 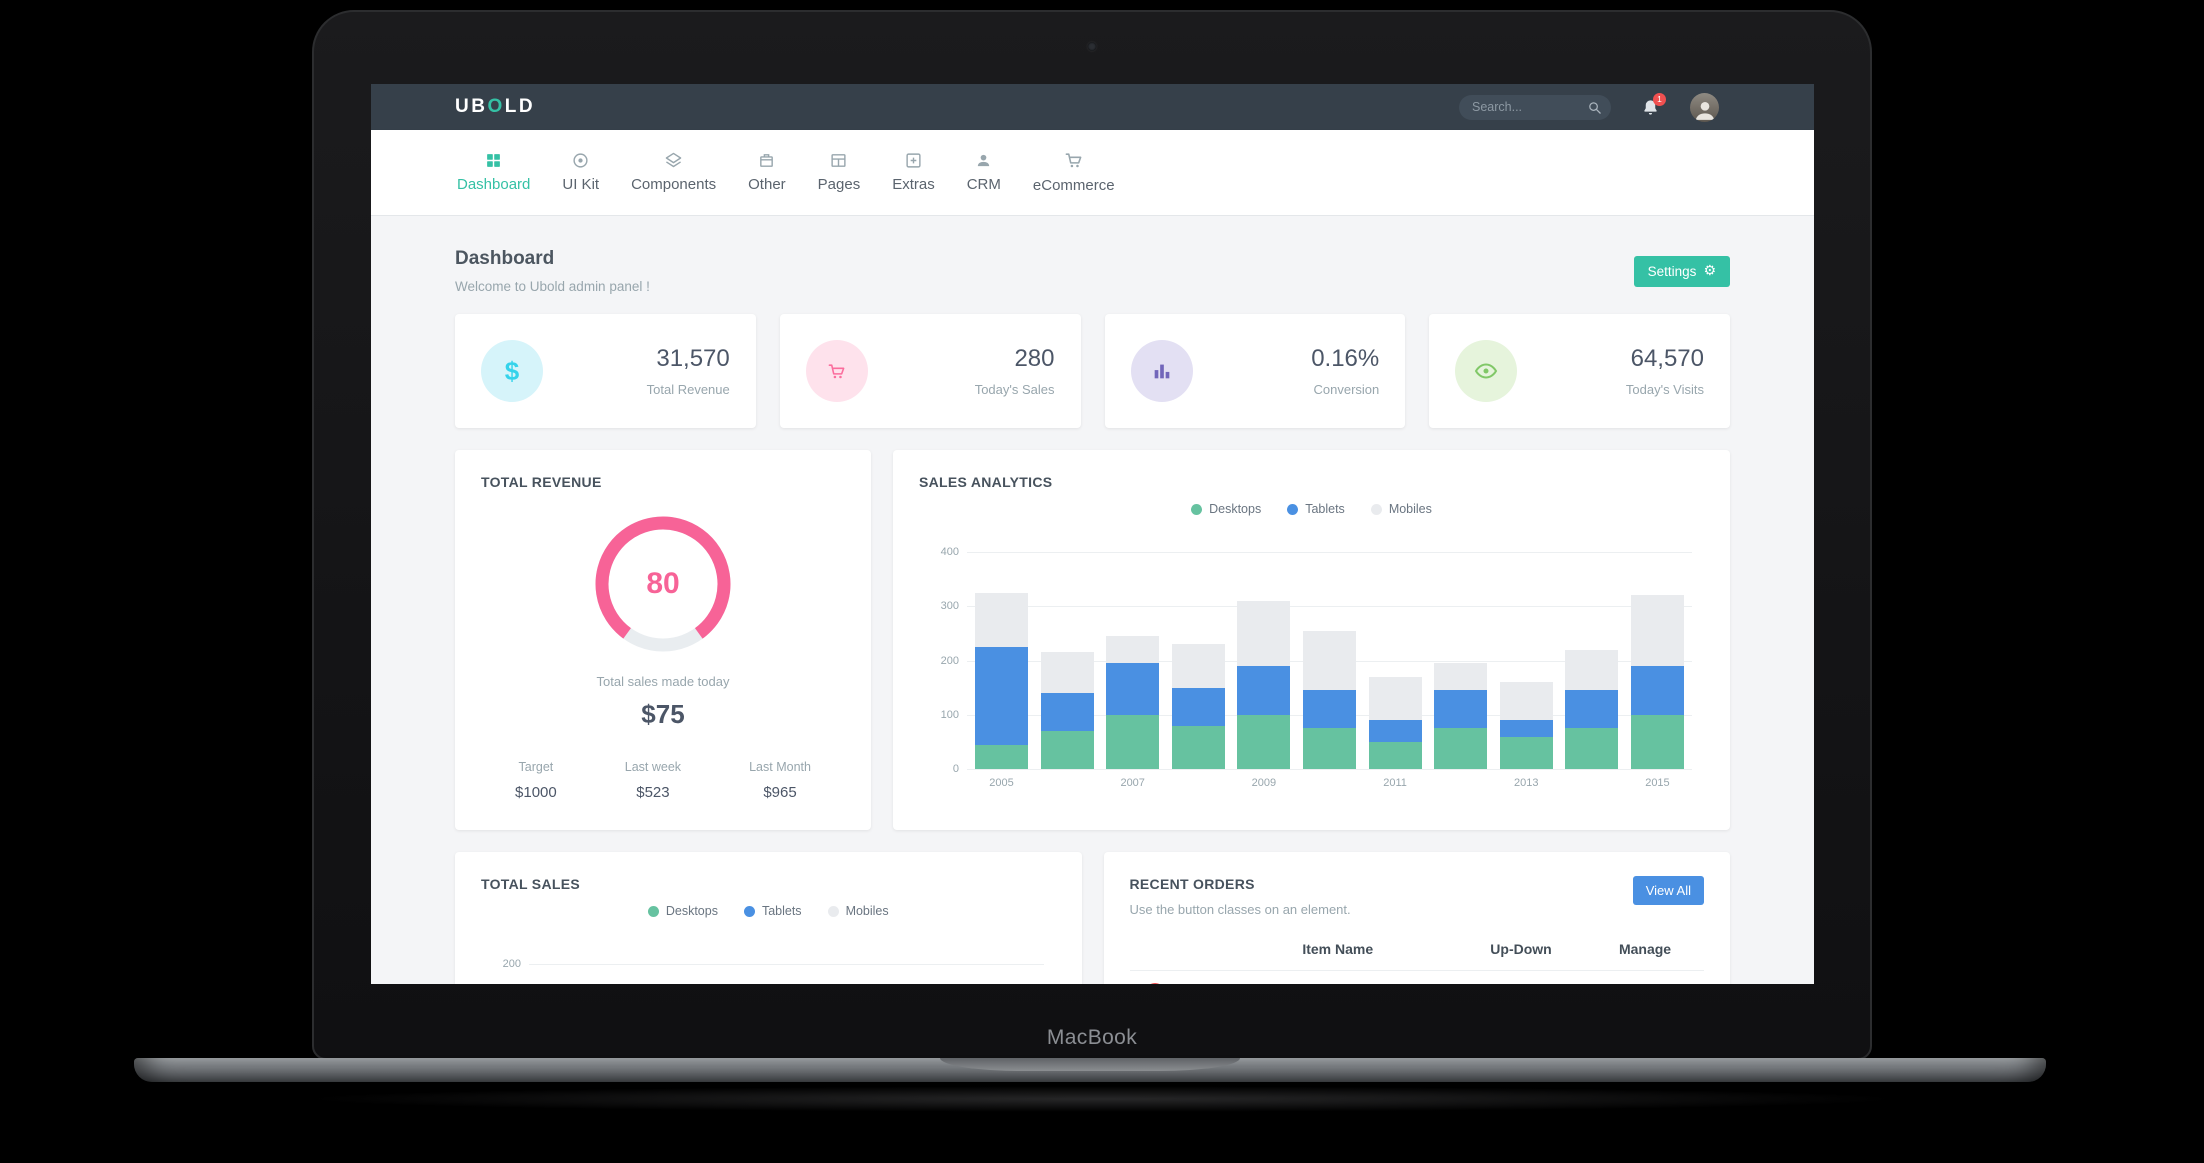 I want to click on menu-item-ui-kit: UI Kit, so click(x=580, y=172).